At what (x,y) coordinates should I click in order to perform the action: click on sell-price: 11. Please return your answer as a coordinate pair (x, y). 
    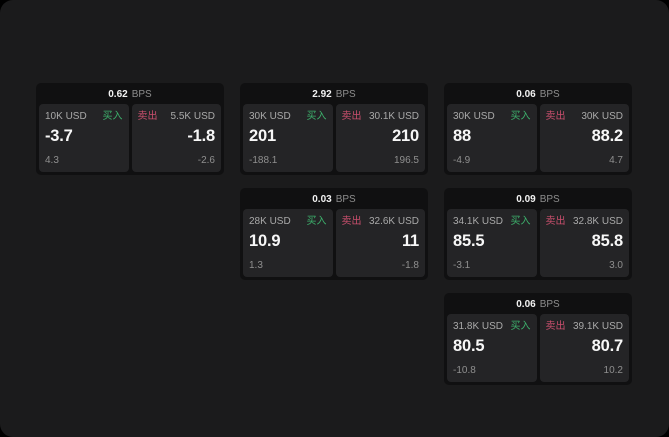
    Looking at the image, I should click on (410, 241).